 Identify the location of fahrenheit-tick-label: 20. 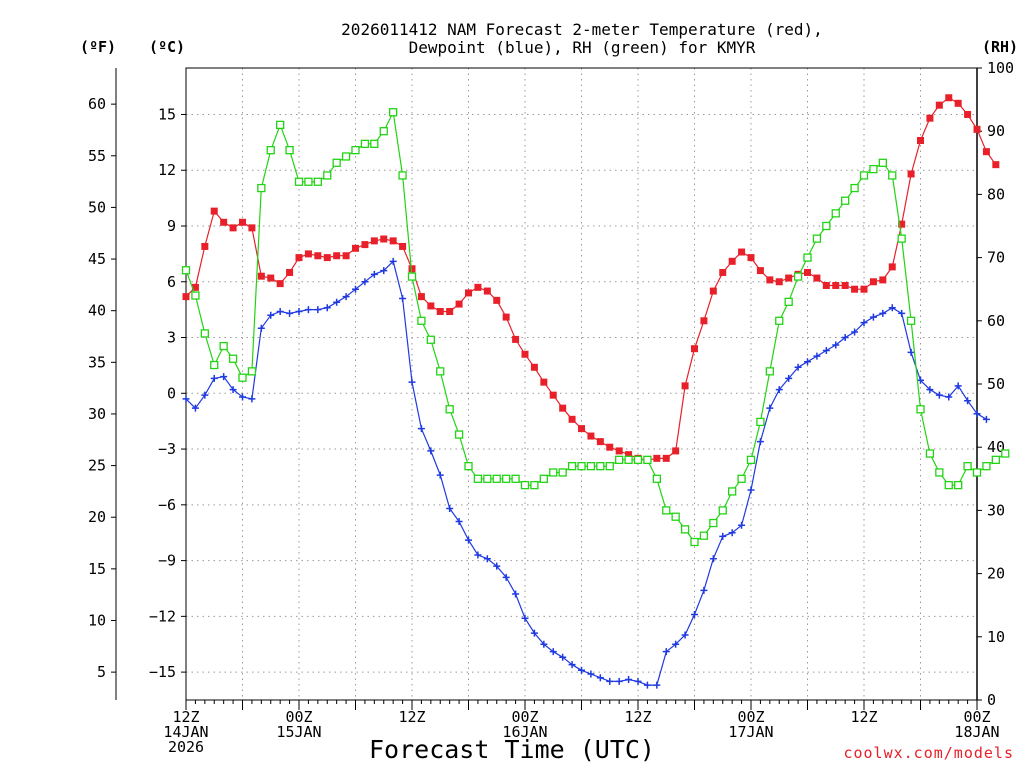
(97, 517).